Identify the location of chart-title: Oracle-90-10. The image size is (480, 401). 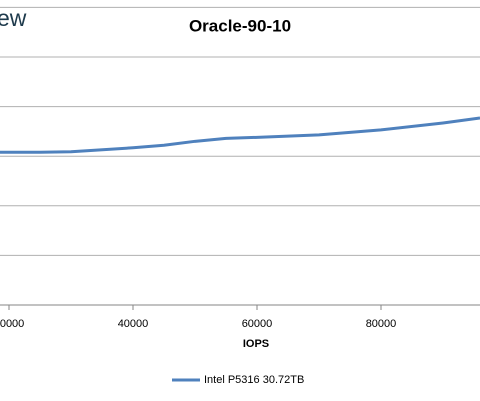
(240, 25).